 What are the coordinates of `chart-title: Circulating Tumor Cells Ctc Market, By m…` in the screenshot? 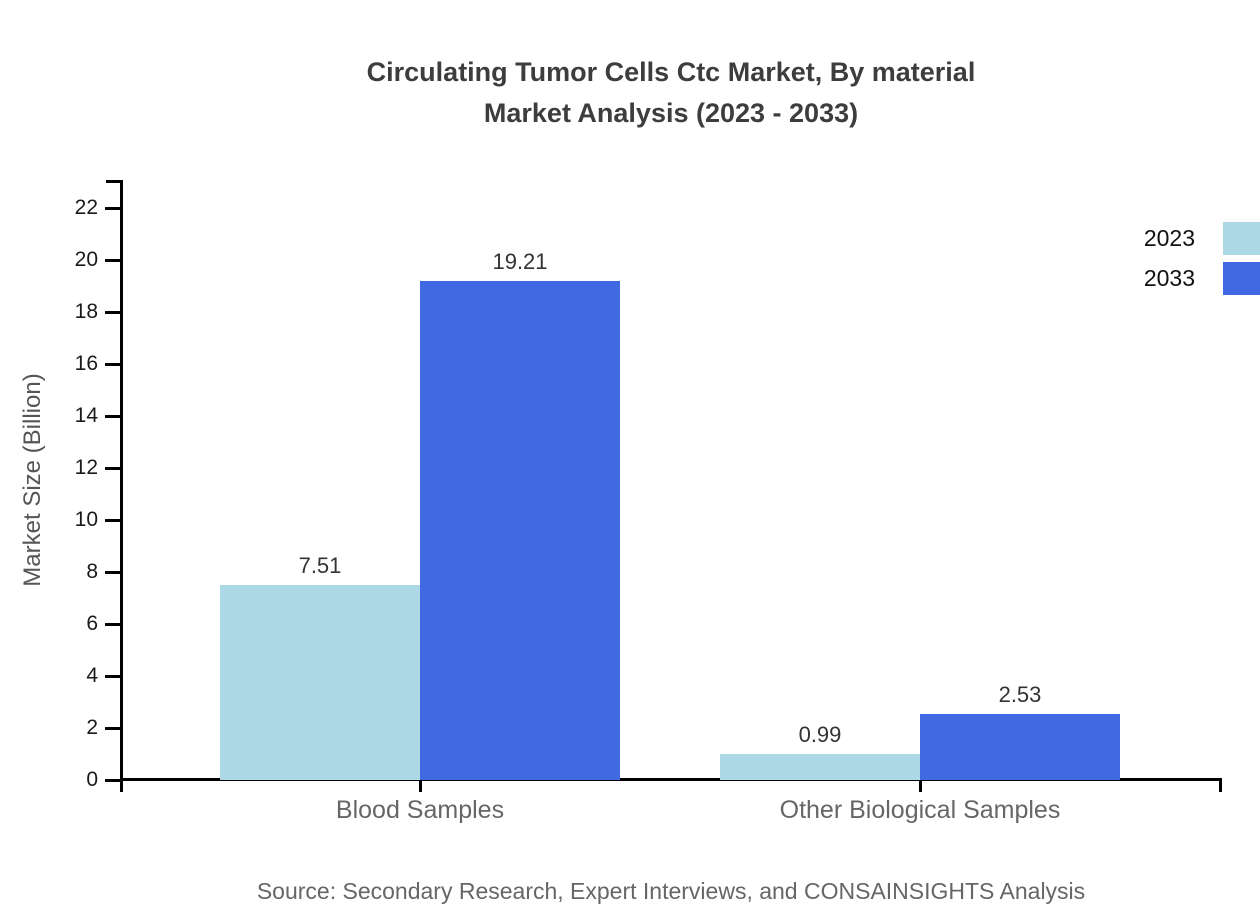 It's located at (671, 93).